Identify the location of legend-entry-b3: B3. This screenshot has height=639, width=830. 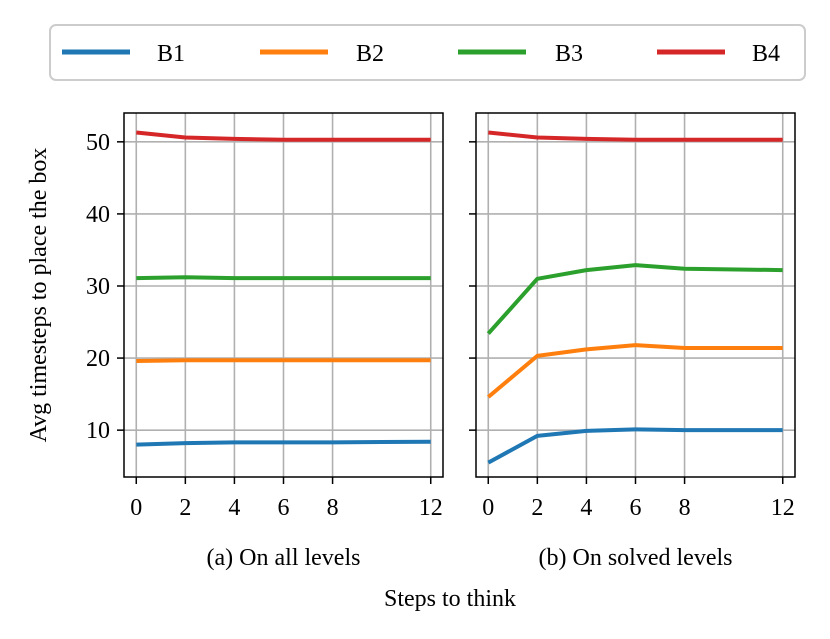
(520, 54).